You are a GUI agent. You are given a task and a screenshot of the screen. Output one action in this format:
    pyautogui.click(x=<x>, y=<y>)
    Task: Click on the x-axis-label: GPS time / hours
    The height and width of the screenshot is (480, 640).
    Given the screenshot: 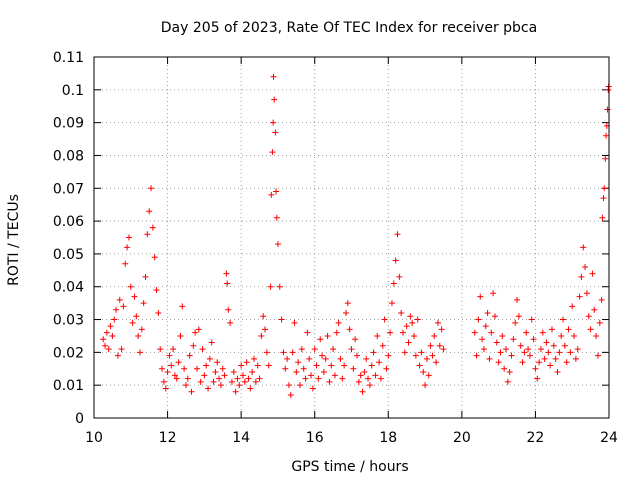 What is the action you would take?
    pyautogui.click(x=349, y=467)
    